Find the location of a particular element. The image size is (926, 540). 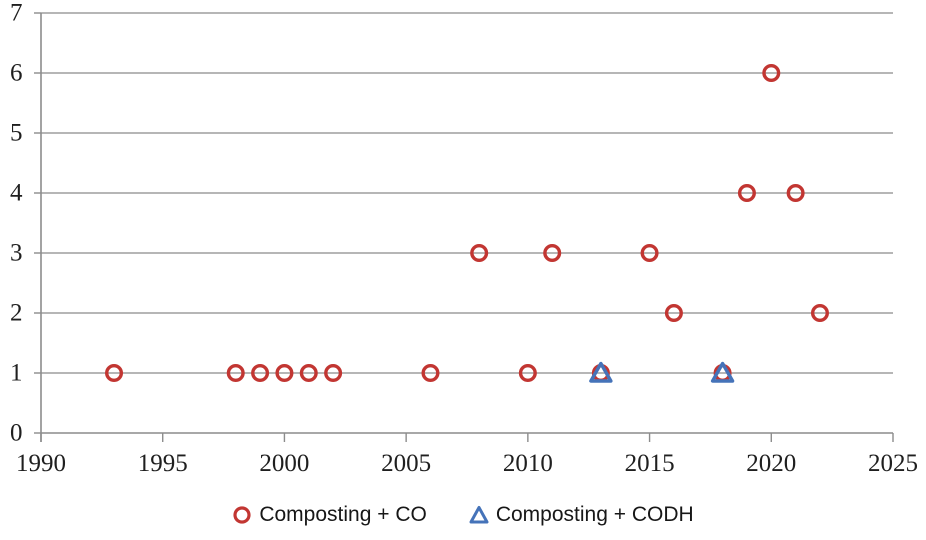

legend-label: Composting + CO is located at coordinates (343, 514).